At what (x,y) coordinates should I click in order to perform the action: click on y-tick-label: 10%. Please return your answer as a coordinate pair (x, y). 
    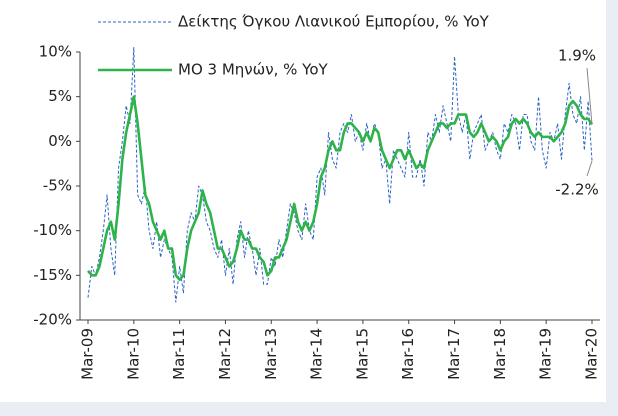
    Looking at the image, I should click on (55, 52).